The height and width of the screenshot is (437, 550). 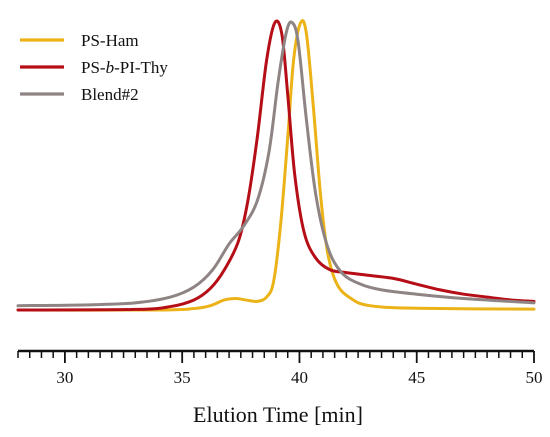 What do you see at coordinates (141, 67) in the screenshot?
I see `legend-label-suffix: -PI-Thy` at bounding box center [141, 67].